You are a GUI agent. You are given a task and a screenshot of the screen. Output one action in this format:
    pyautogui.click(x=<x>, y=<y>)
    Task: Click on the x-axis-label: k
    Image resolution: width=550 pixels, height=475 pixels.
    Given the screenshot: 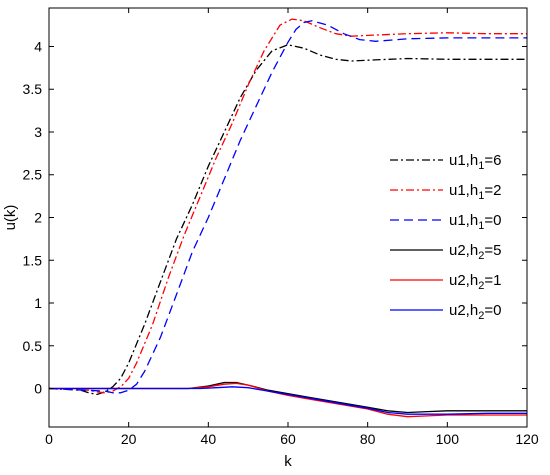 What is the action you would take?
    pyautogui.click(x=288, y=461)
    